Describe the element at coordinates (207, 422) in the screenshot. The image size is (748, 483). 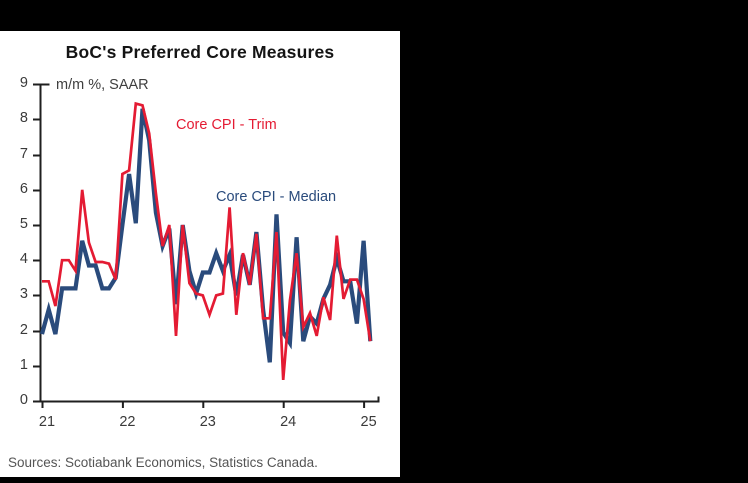
I see `x-tick-label: 23` at that location.